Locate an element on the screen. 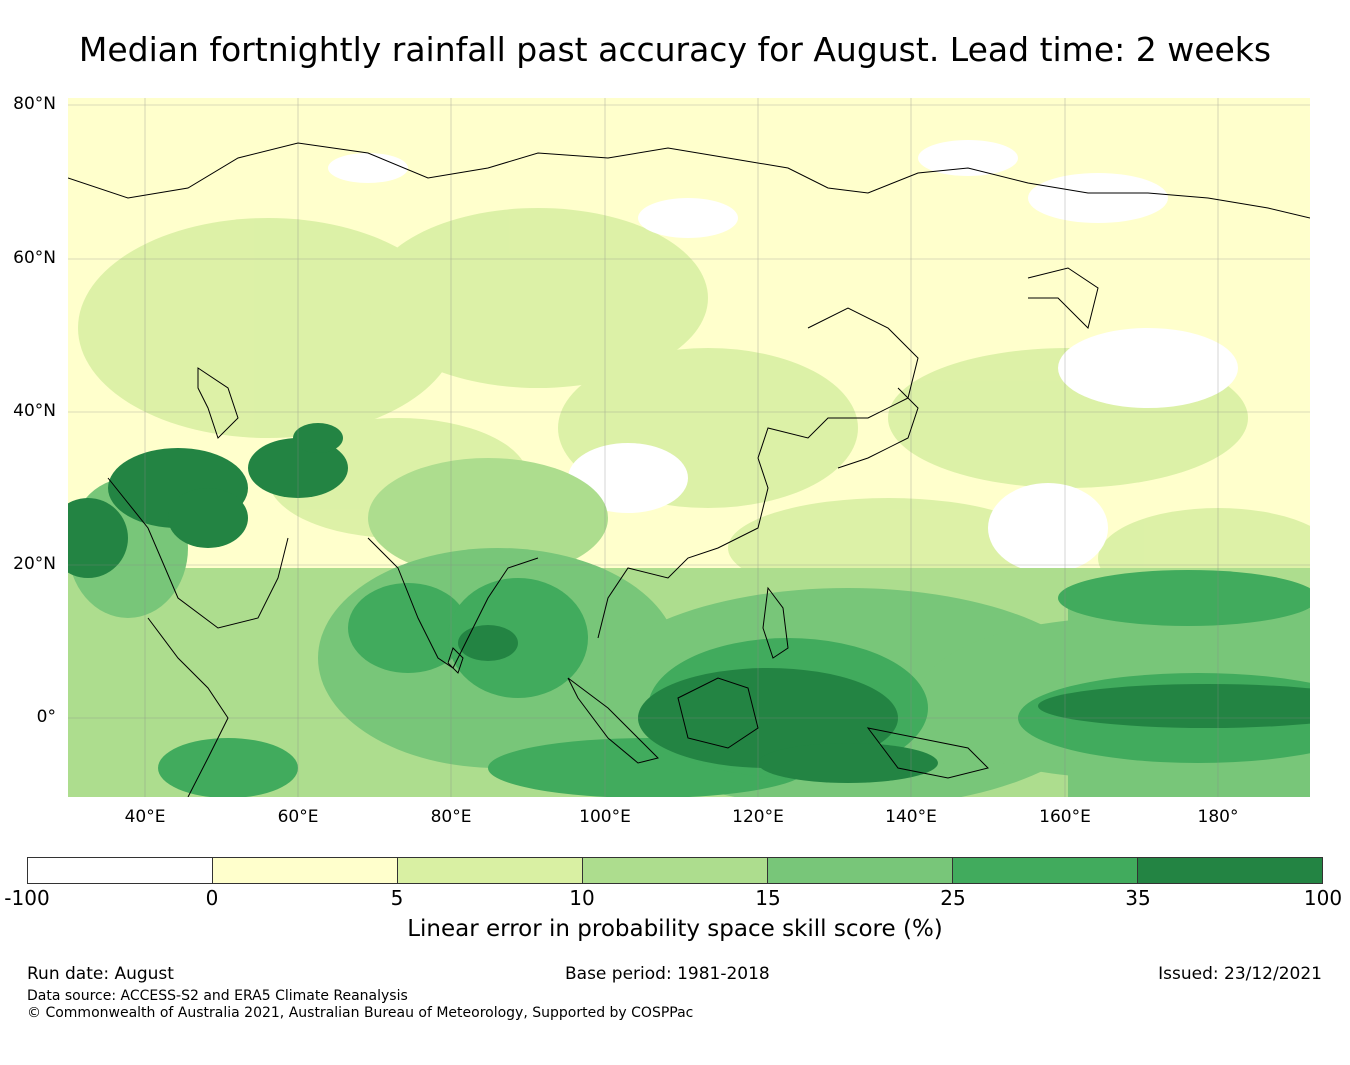  colorbar-tick: 25 is located at coordinates (953, 898).